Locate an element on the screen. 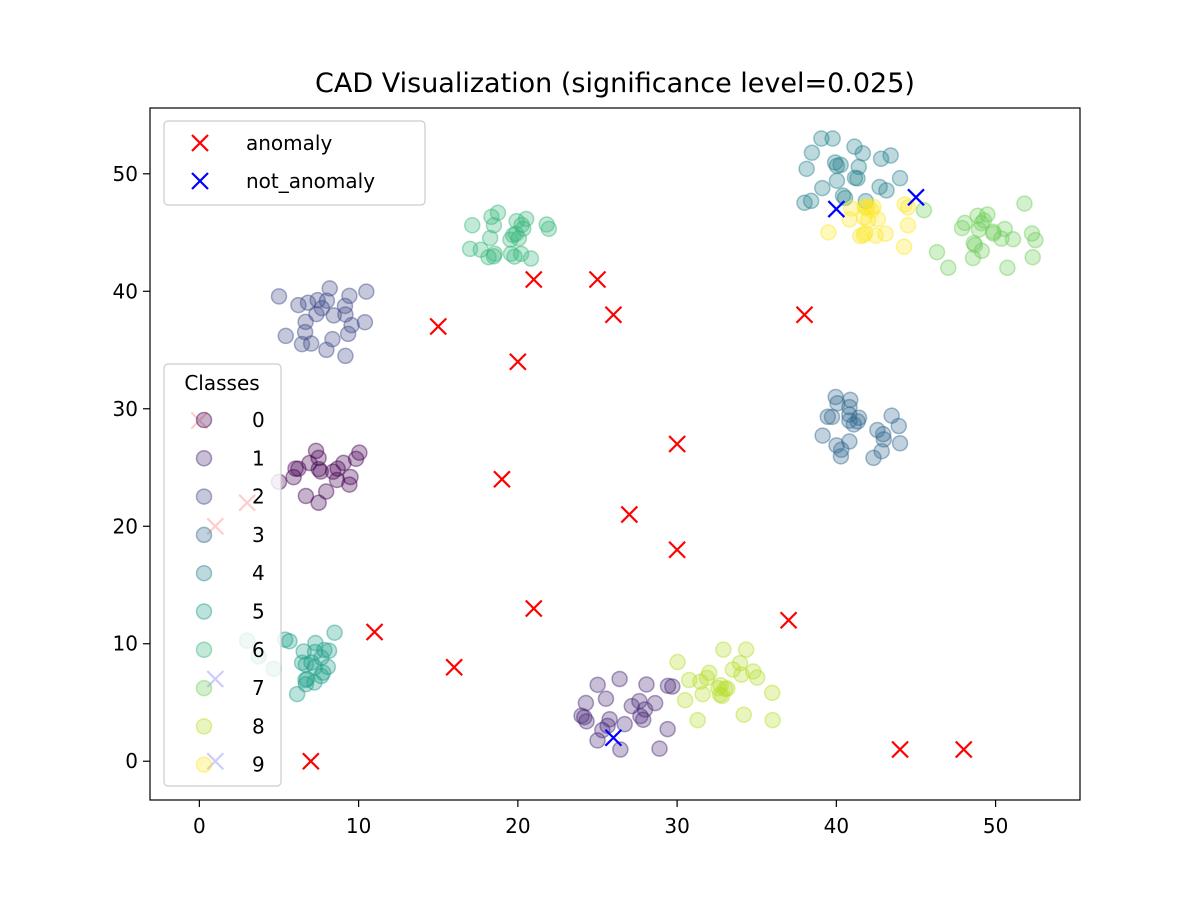 The image size is (1200, 900). x-tick-label: 40 is located at coordinates (836, 826).